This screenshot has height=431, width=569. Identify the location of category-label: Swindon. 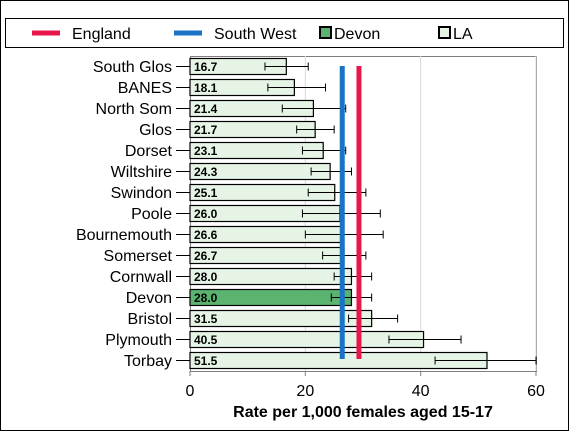
(141, 193).